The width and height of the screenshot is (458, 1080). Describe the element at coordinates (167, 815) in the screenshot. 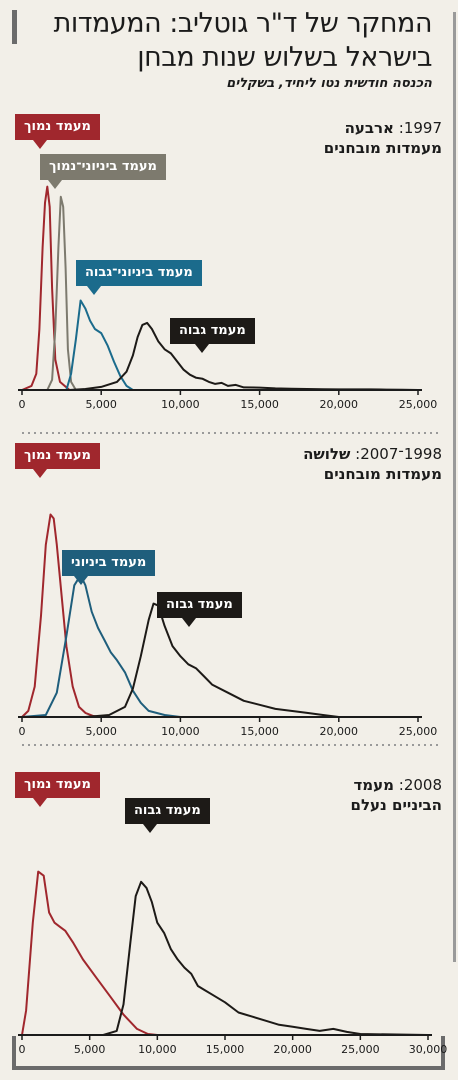

I see `tag-high-2008: מעמד גבוה` at that location.